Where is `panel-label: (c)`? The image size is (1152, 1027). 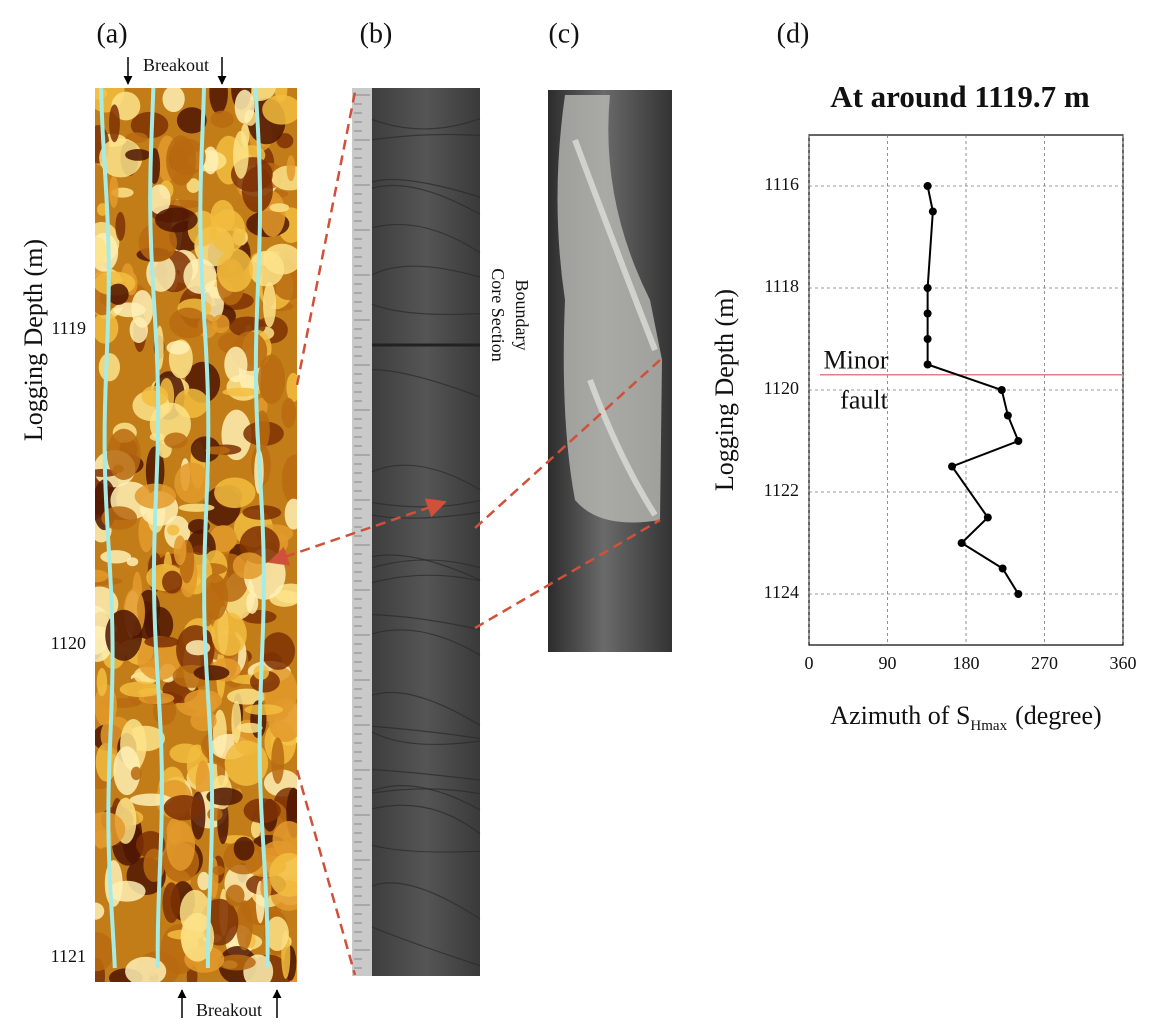
panel-label: (c) is located at coordinates (563, 33).